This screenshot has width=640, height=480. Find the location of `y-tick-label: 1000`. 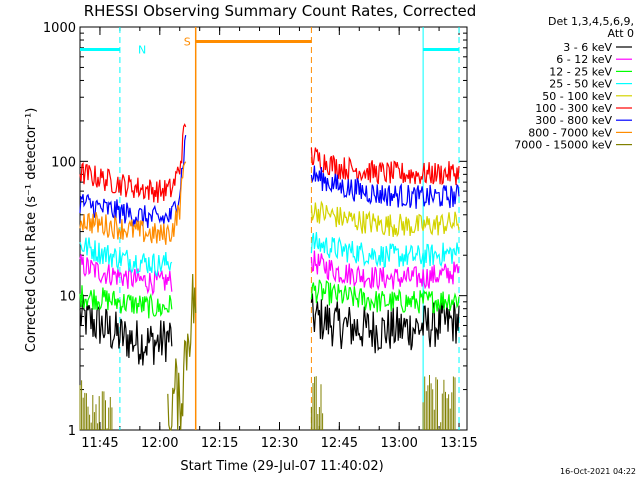

y-tick-label: 1000 is located at coordinates (59, 28).